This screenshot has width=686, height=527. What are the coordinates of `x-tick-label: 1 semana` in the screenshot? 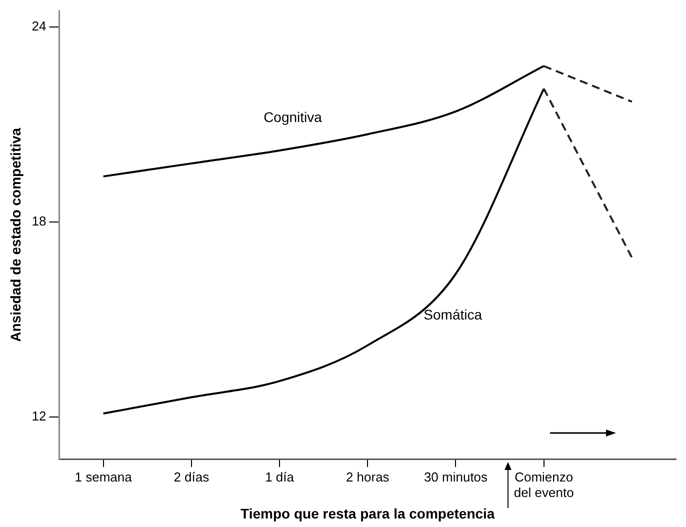 It's located at (103, 476).